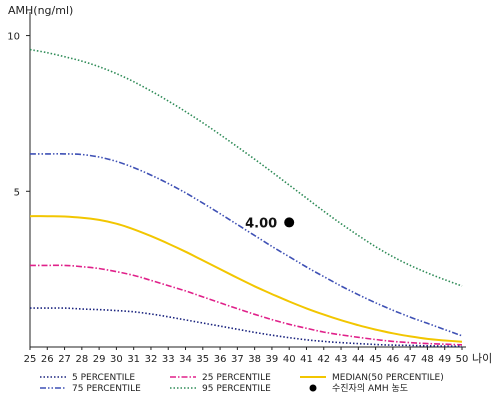 The image size is (500, 400). I want to click on x-tick-label: 30, so click(116, 359).